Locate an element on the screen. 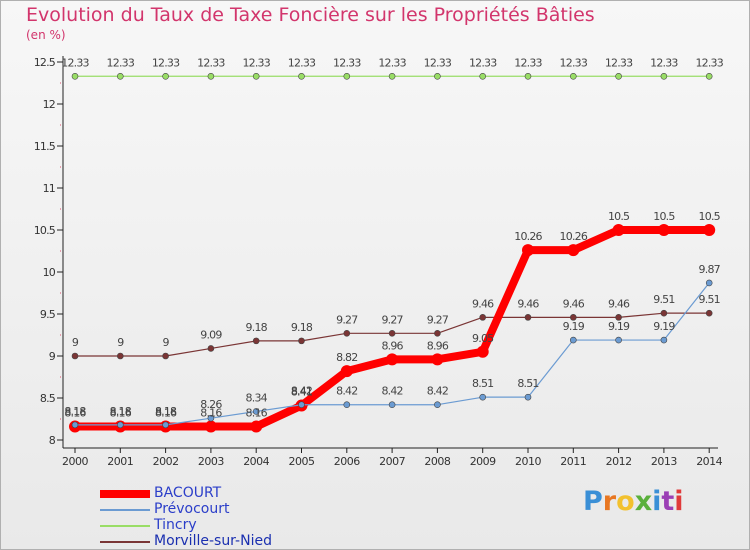 The image size is (750, 550). y-tick-label: 8 is located at coordinates (52, 440).